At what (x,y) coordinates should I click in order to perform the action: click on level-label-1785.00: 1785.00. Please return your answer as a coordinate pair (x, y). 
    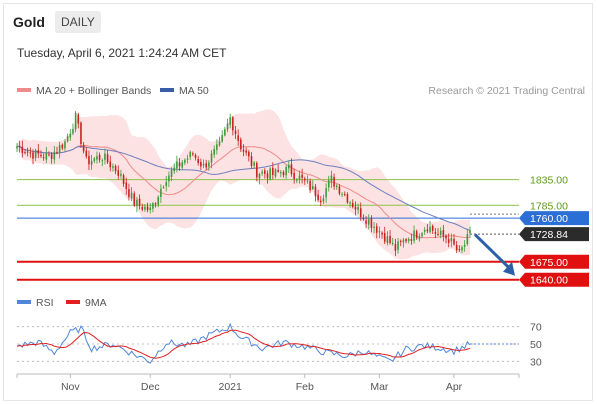
    Looking at the image, I should click on (549, 206).